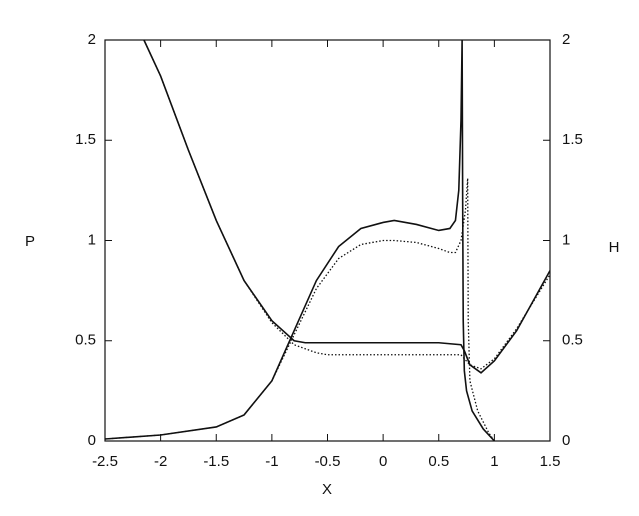 The width and height of the screenshot is (639, 516). I want to click on y-tick-label: 1.5, so click(85, 139).